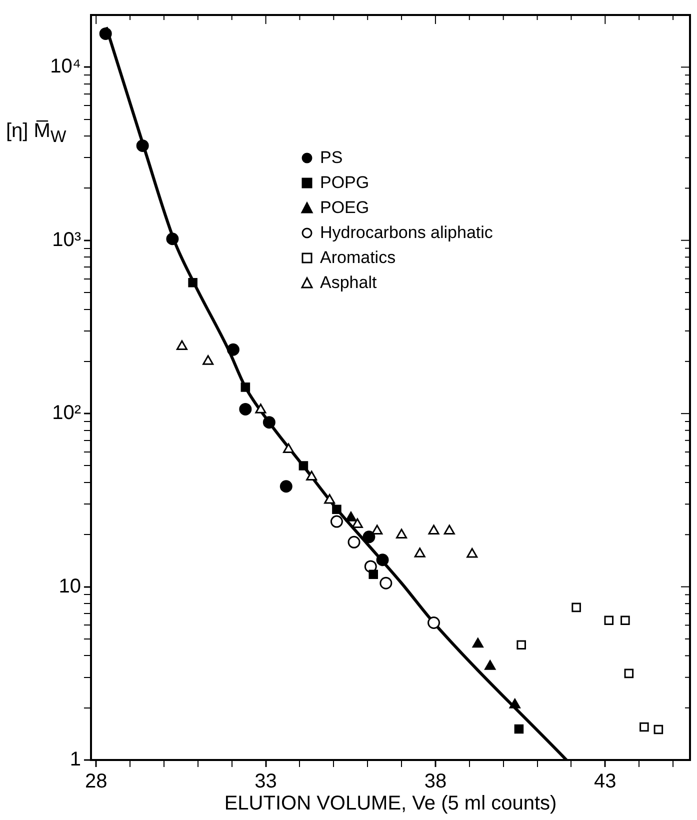 This screenshot has width=697, height=820. I want to click on legend-label: Asphalt, so click(348, 283).